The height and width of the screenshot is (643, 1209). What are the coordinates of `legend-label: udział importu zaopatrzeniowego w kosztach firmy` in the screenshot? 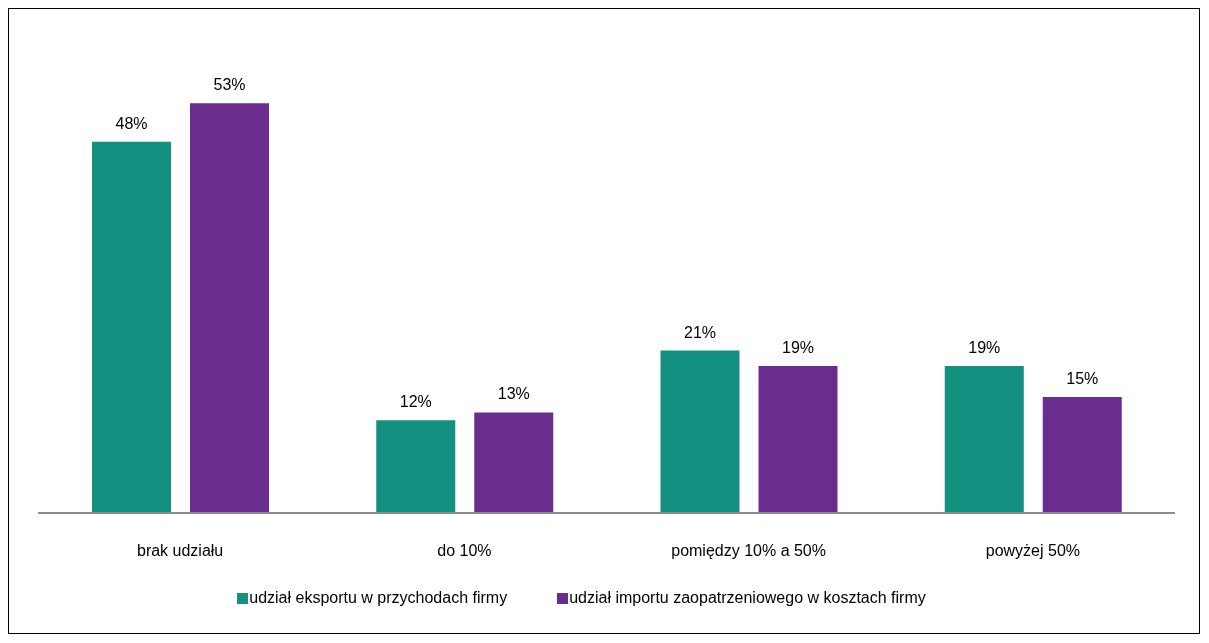 It's located at (747, 597).